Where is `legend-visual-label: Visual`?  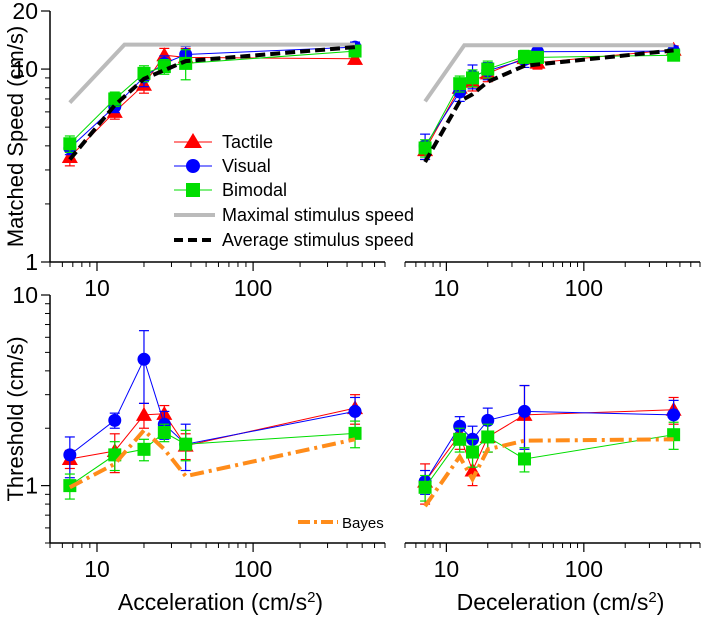
legend-visual-label: Visual is located at coordinates (246, 166).